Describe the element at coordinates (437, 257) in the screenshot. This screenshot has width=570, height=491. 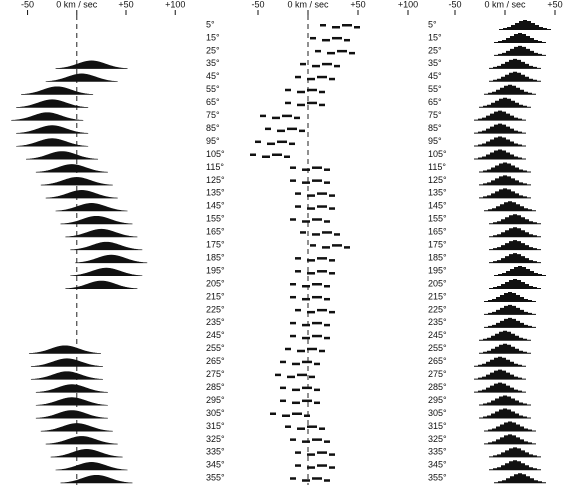
I see `angle-label: 185°` at that location.